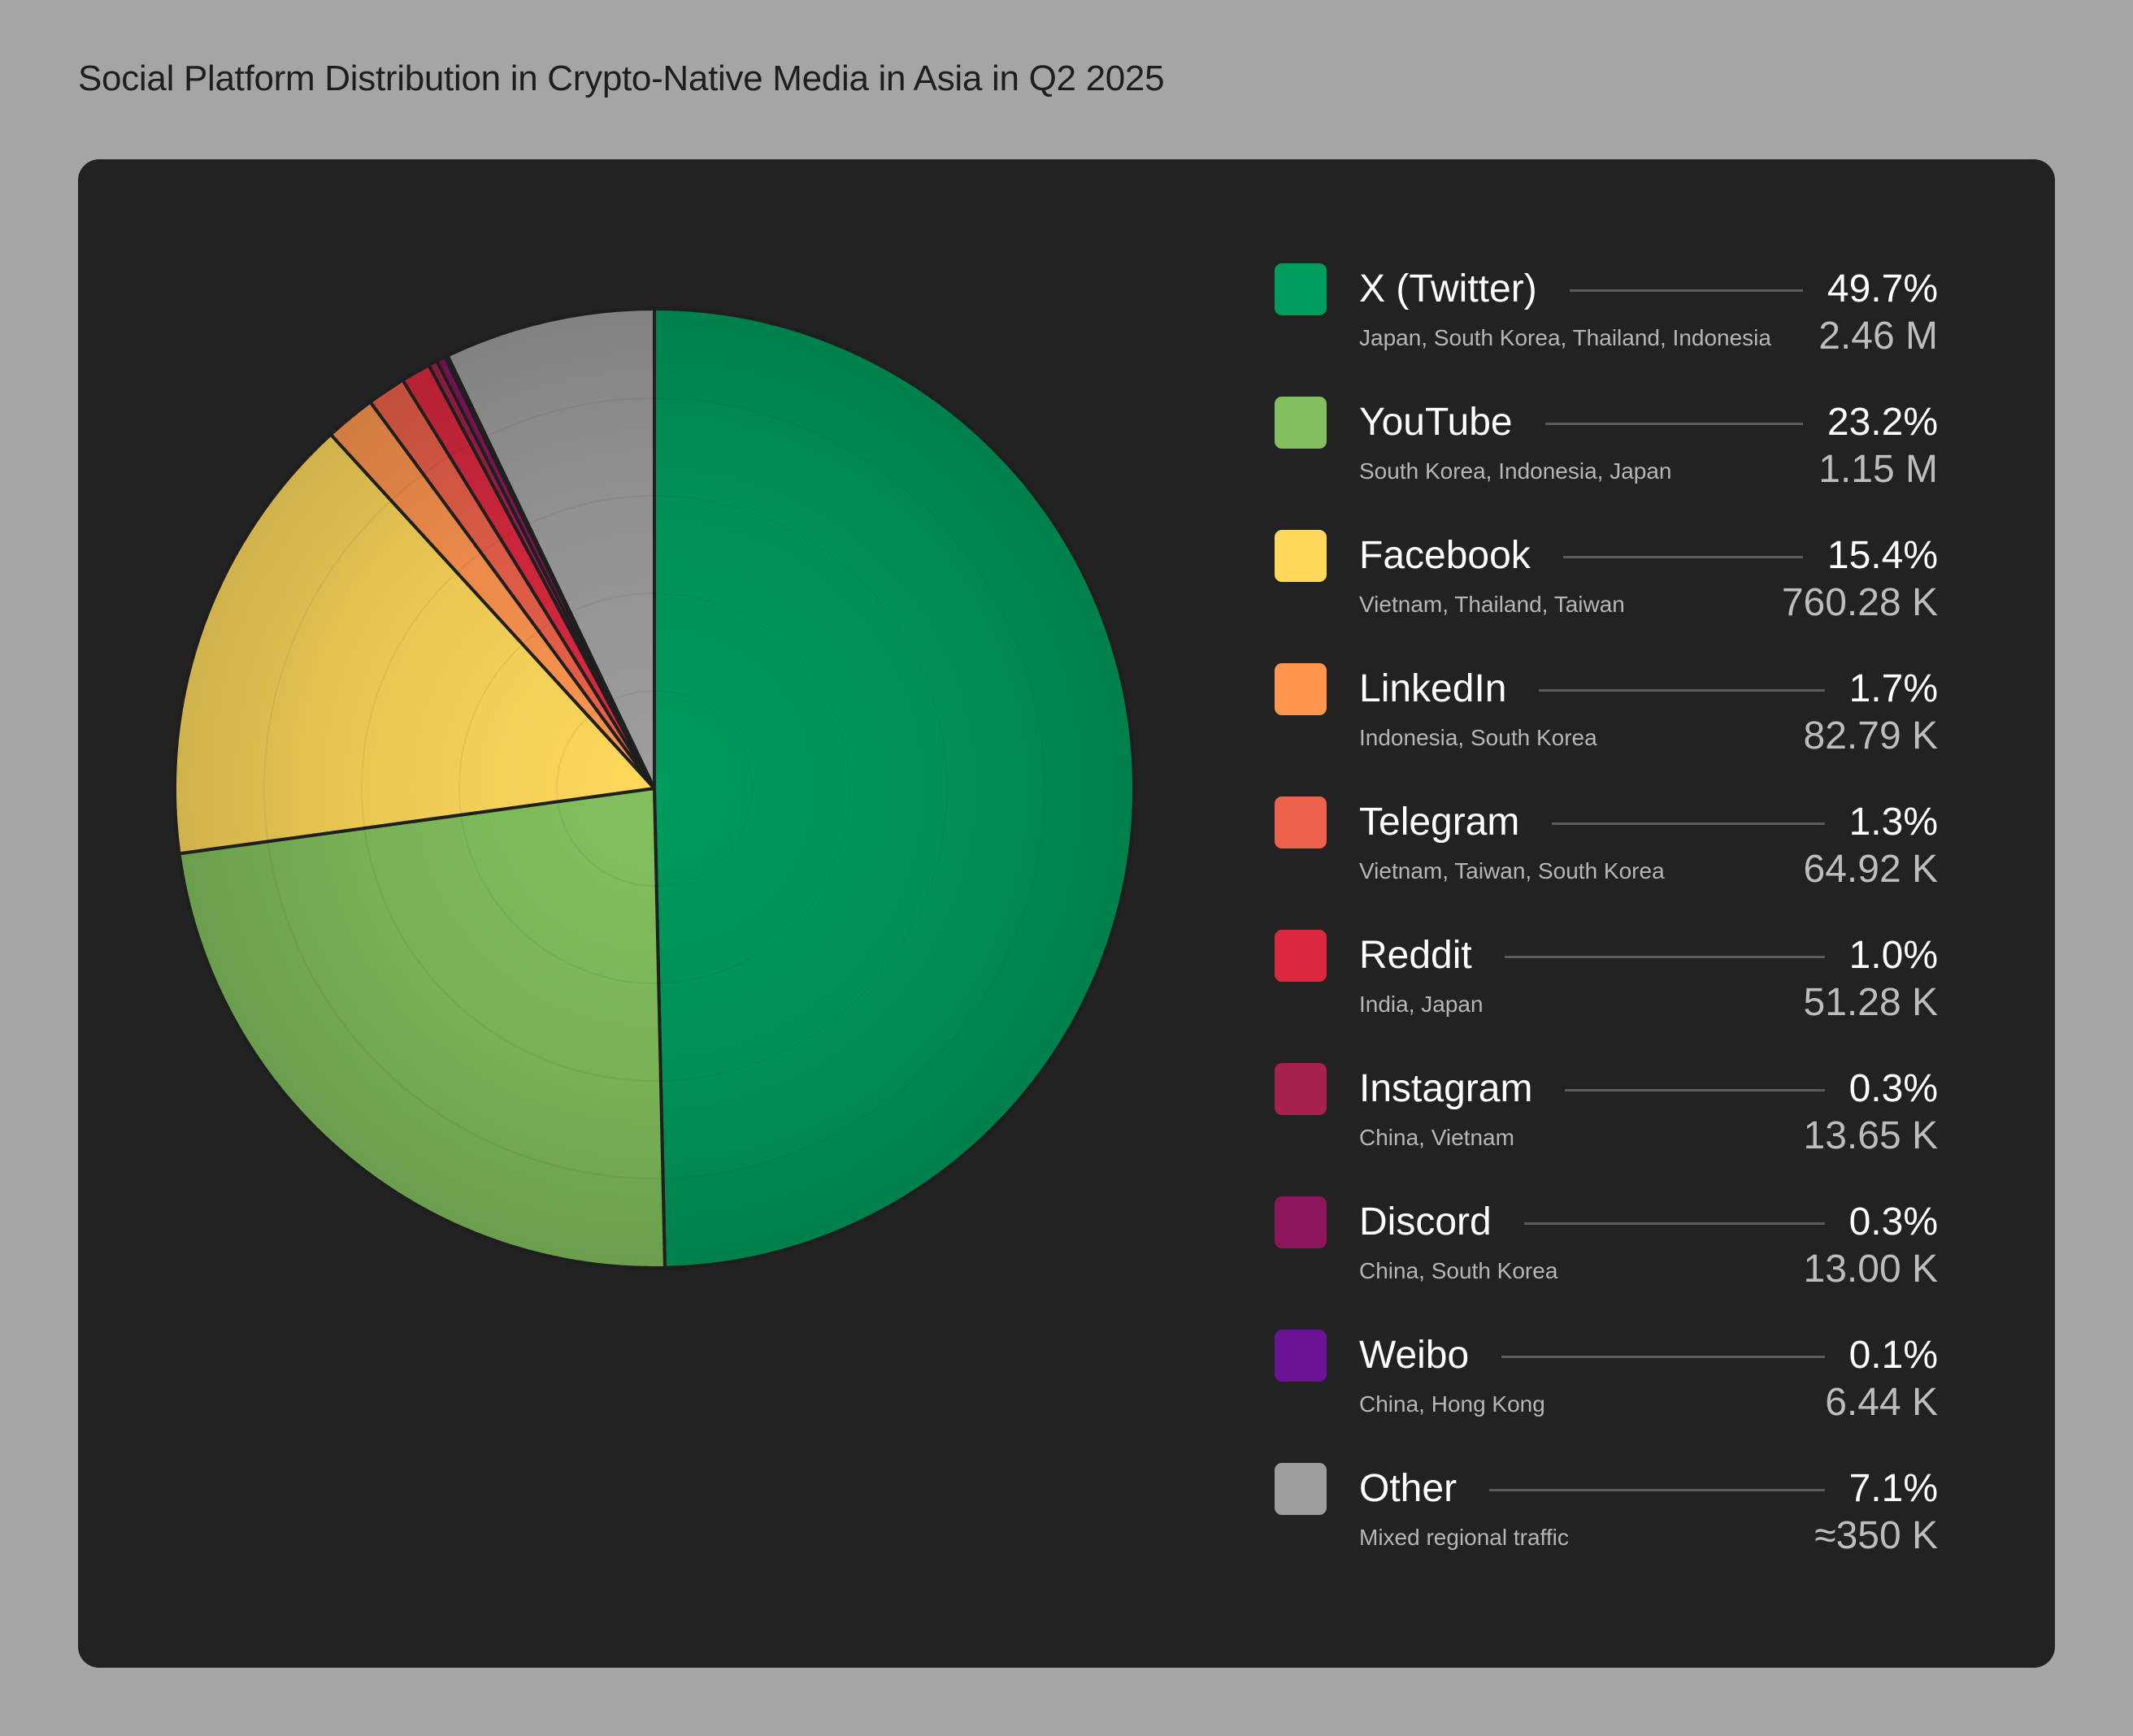  What do you see at coordinates (414, 644) in the screenshot?
I see `pie-slice-facebook` at bounding box center [414, 644].